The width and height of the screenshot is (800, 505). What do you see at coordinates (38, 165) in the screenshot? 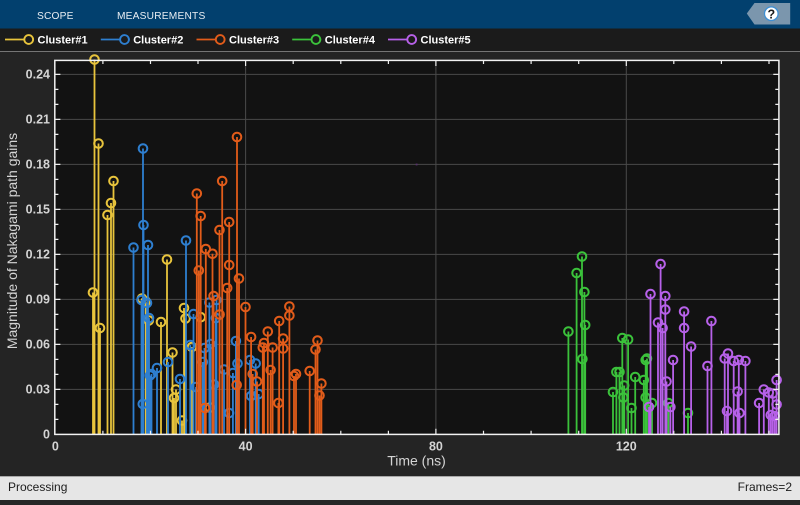
I see `svg-text: 0.18` at bounding box center [38, 165].